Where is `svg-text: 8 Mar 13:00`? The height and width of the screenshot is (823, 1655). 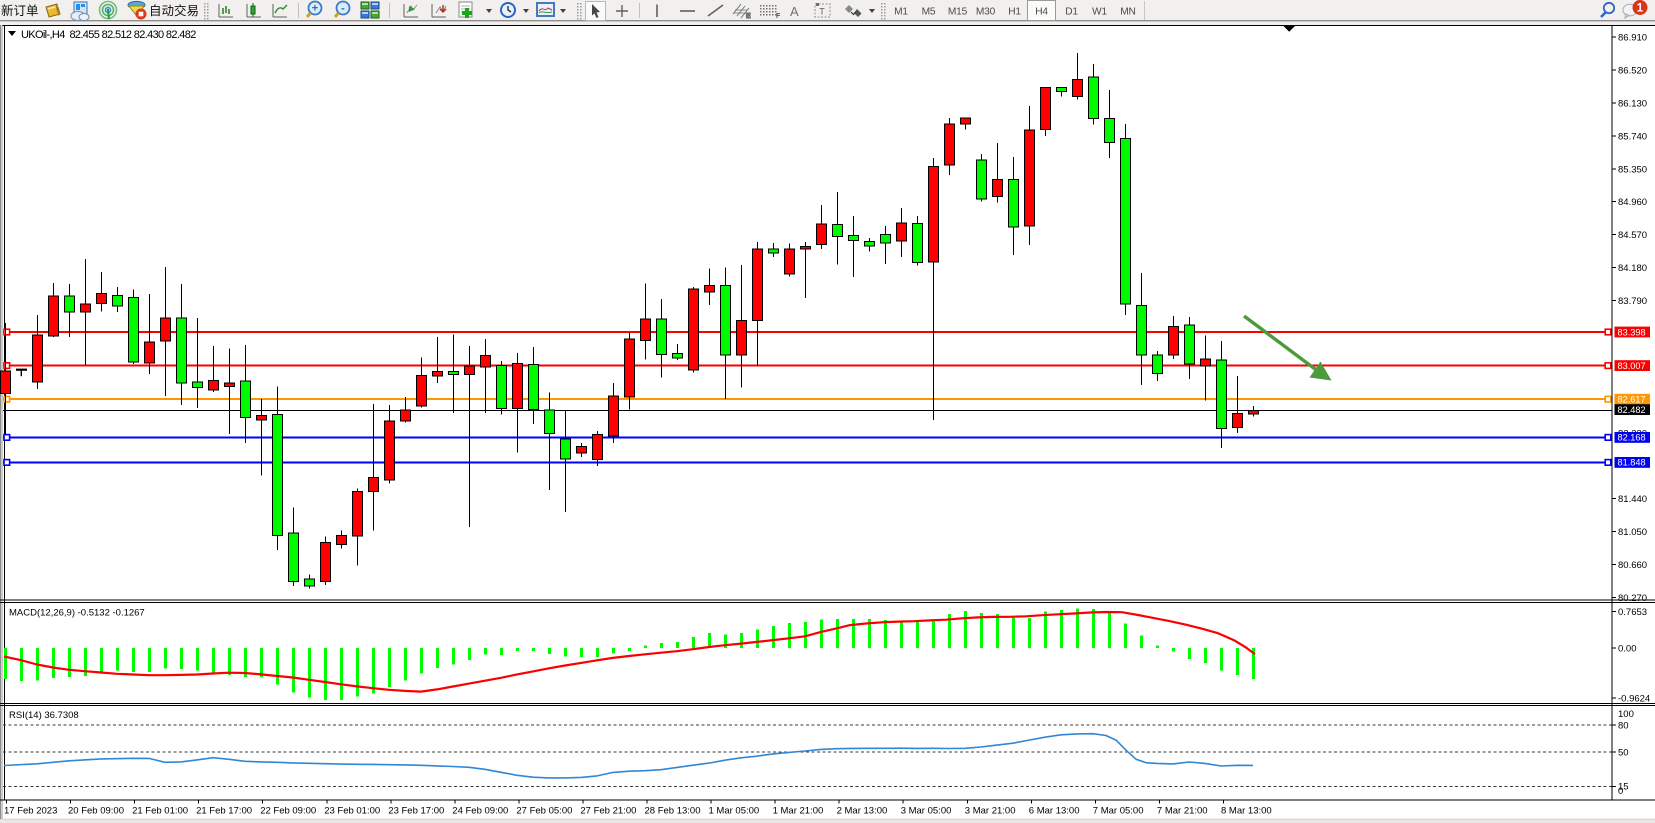 svg-text: 8 Mar 13:00 is located at coordinates (1246, 811).